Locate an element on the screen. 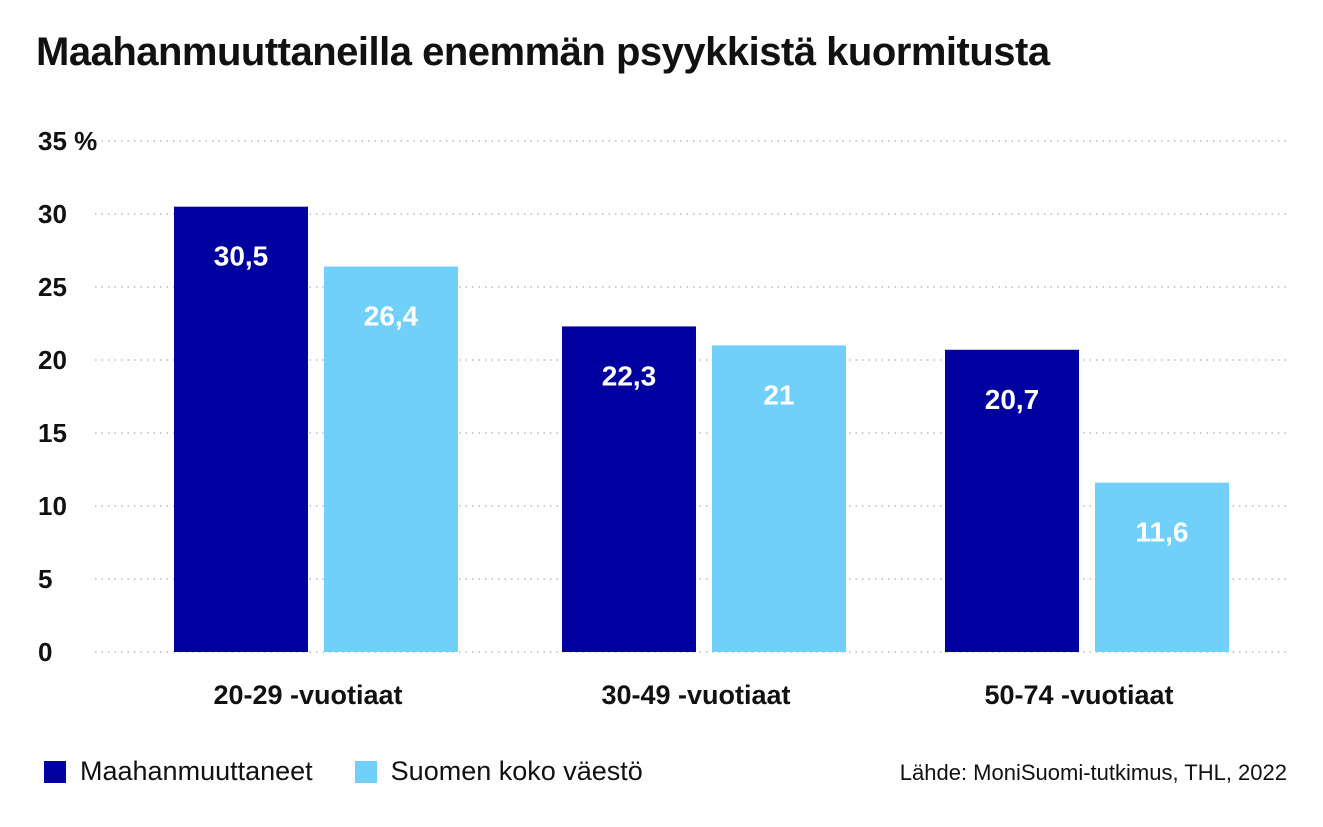 The image size is (1323, 827). y-tick-label: 30 is located at coordinates (52, 214).